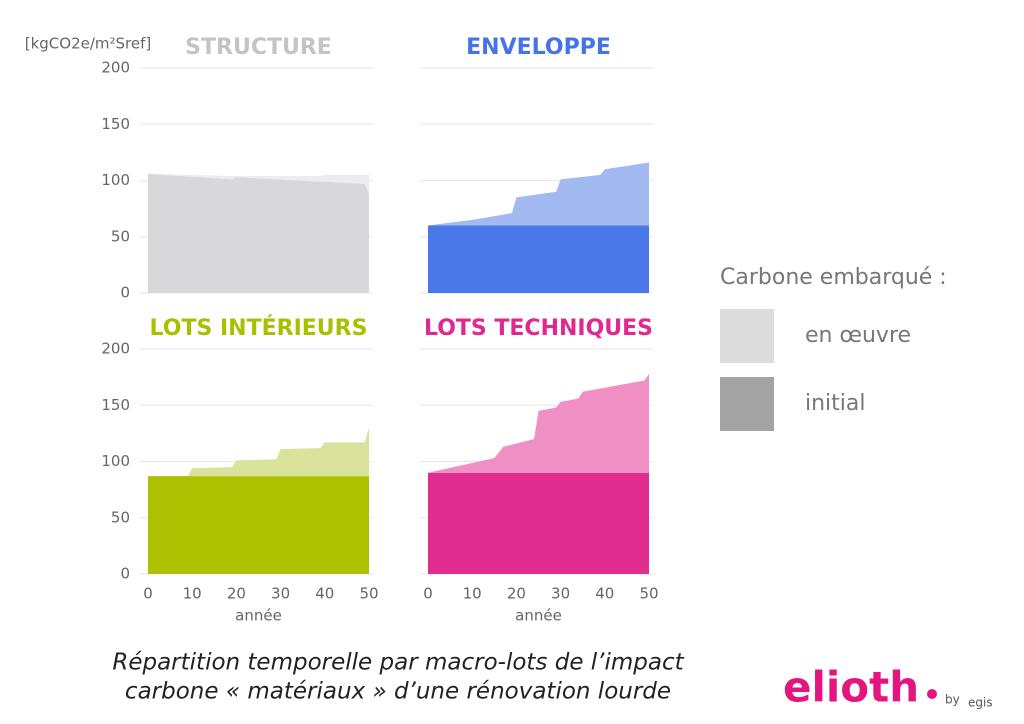 The width and height of the screenshot is (1024, 724). Describe the element at coordinates (835, 403) in the screenshot. I see `legend-label: initial` at that location.